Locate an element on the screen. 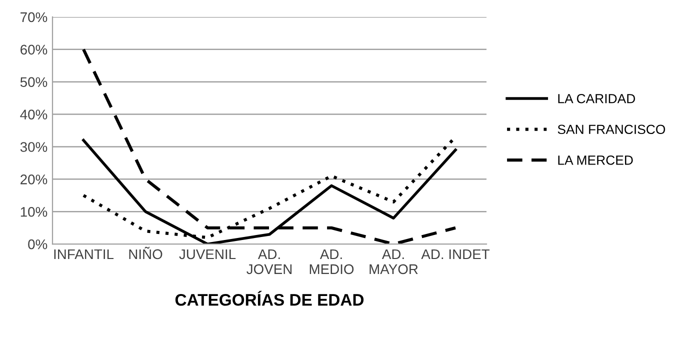  x-axis-title: CATEGORÍAS DE EDAD is located at coordinates (269, 298).